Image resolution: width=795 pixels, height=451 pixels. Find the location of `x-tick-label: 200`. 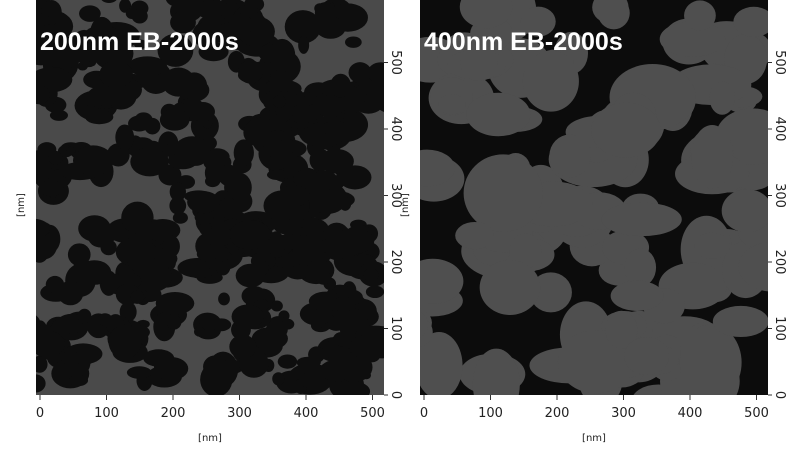

x-tick-label: 200 is located at coordinates (557, 413).